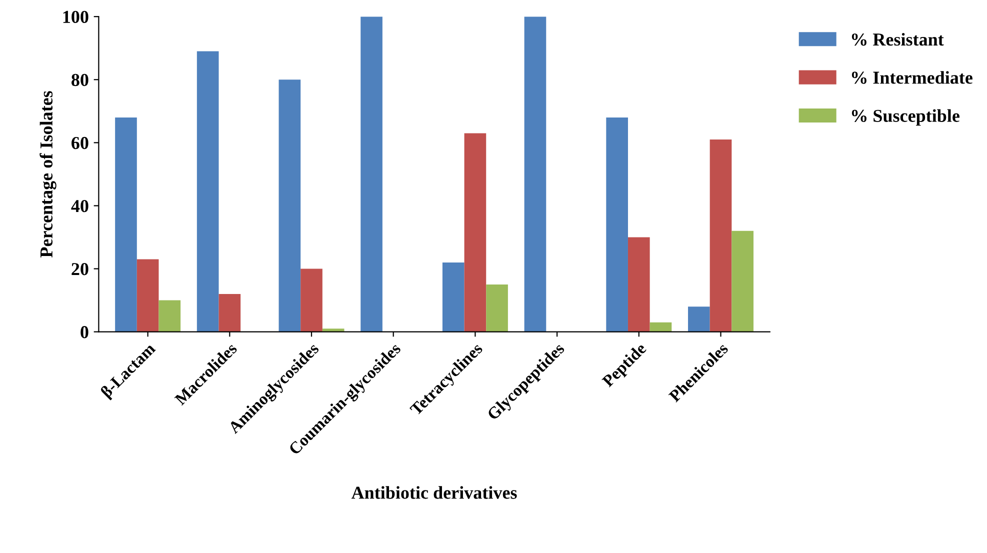 The height and width of the screenshot is (553, 987). I want to click on y-tick-label: 0, so click(84, 332).